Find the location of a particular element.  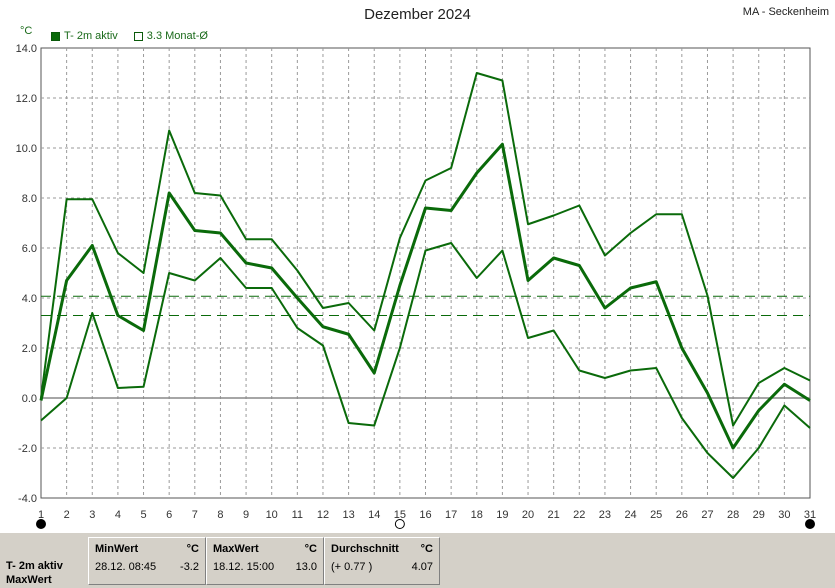

x-tick-label: 19 is located at coordinates (502, 515).